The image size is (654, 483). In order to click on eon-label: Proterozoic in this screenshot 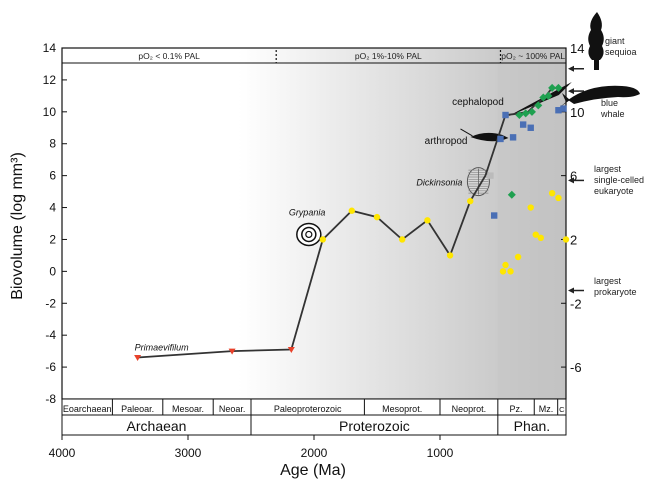, I will do `click(374, 426)`.